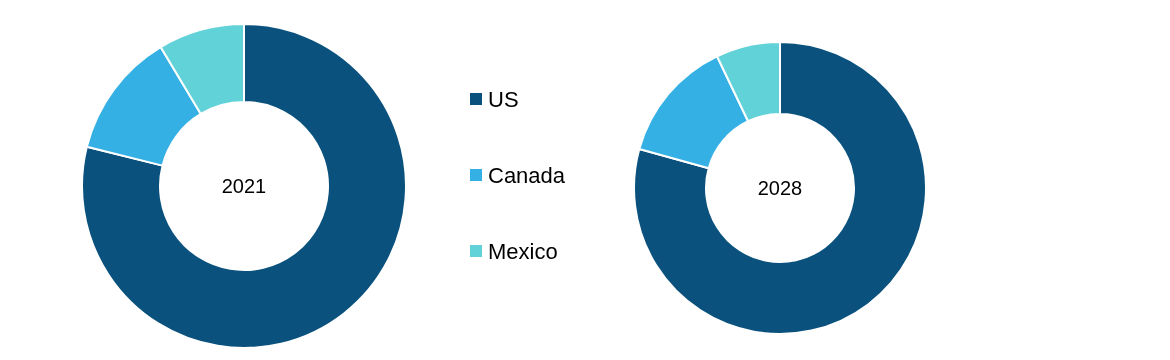  I want to click on slice-label: 2021, so click(244, 186).